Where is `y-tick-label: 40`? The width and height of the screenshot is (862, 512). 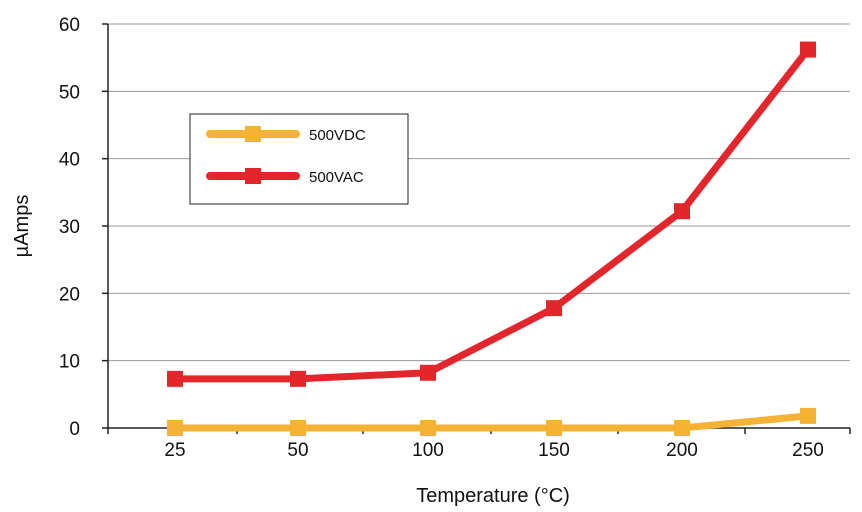 y-tick-label: 40 is located at coordinates (69, 160).